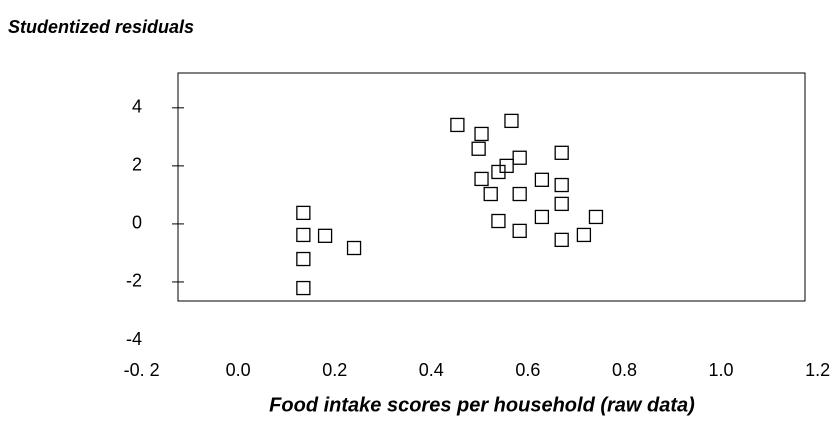 This screenshot has width=837, height=424. What do you see at coordinates (527, 370) in the screenshot?
I see `x-tick-label: 0.6` at bounding box center [527, 370].